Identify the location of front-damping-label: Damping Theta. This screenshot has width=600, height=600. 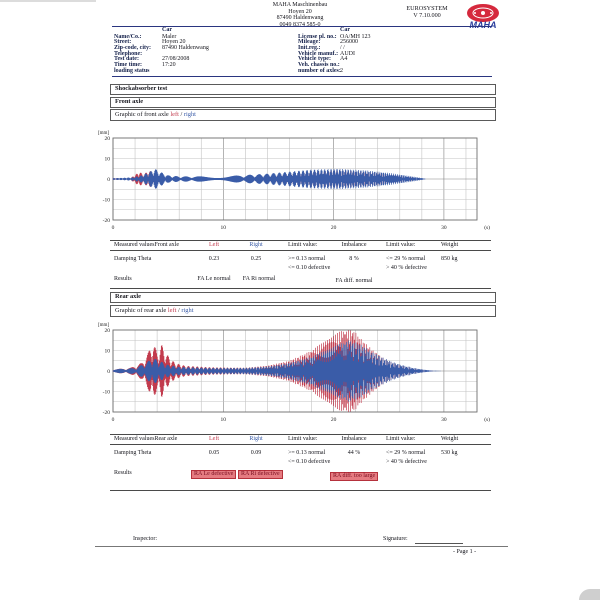
(133, 259).